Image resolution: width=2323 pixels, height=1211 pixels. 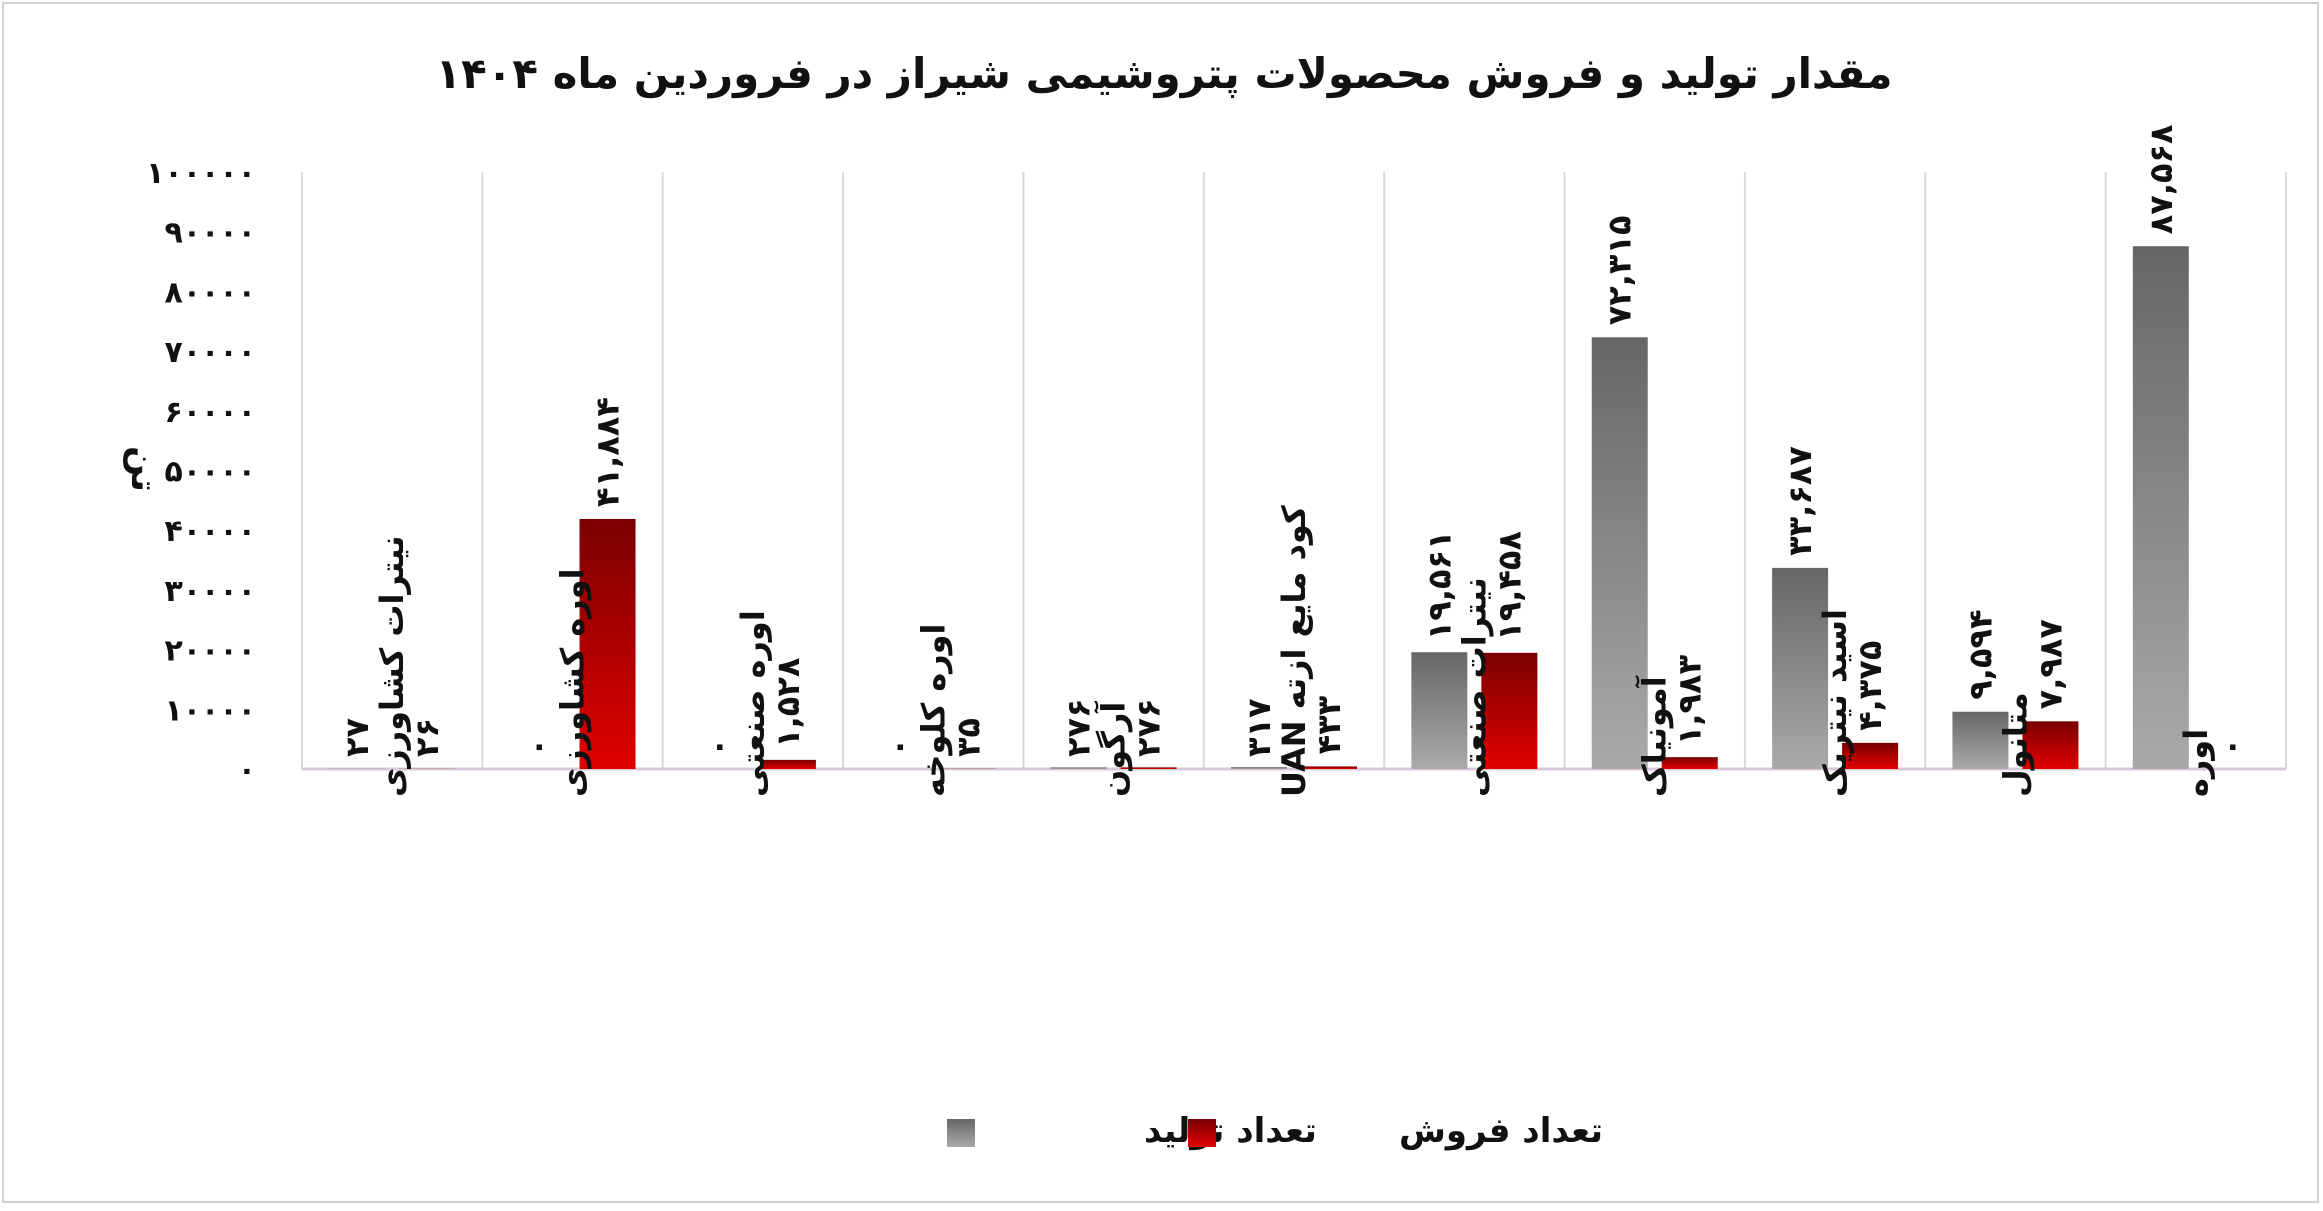 I want to click on y-tick-label: ۰, so click(x=247, y=770).